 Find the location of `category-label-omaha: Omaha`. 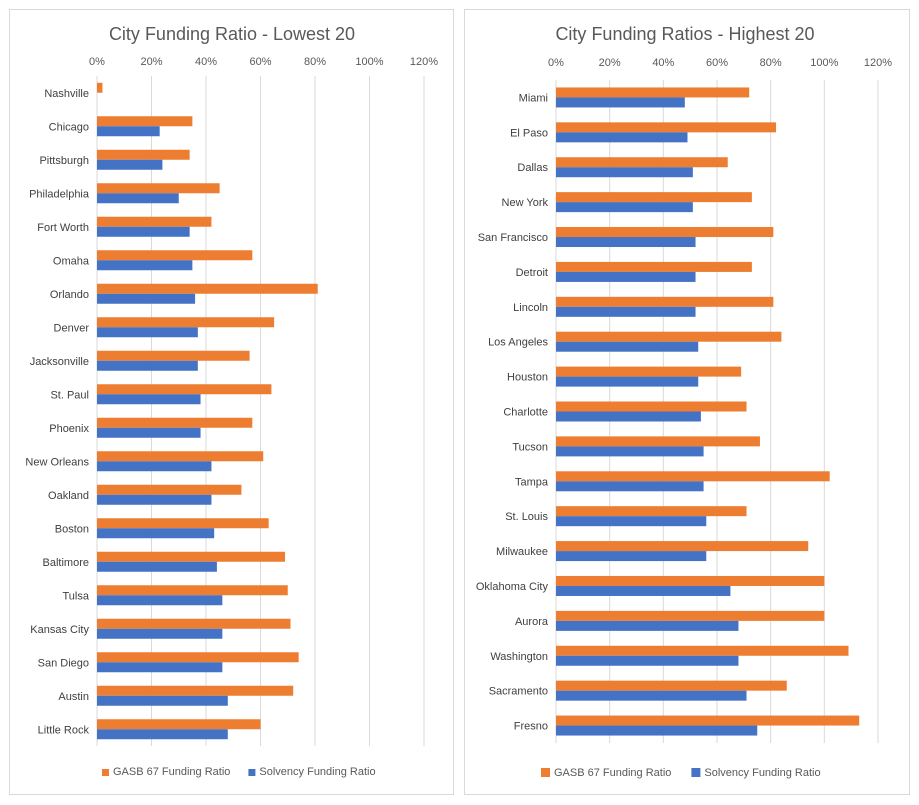

category-label-omaha: Omaha is located at coordinates (71, 261).